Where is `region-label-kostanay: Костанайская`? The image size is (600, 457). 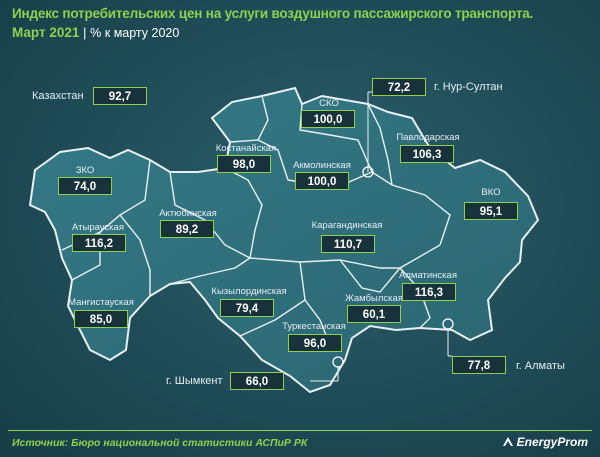 region-label-kostanay: Костанайская is located at coordinates (246, 148).